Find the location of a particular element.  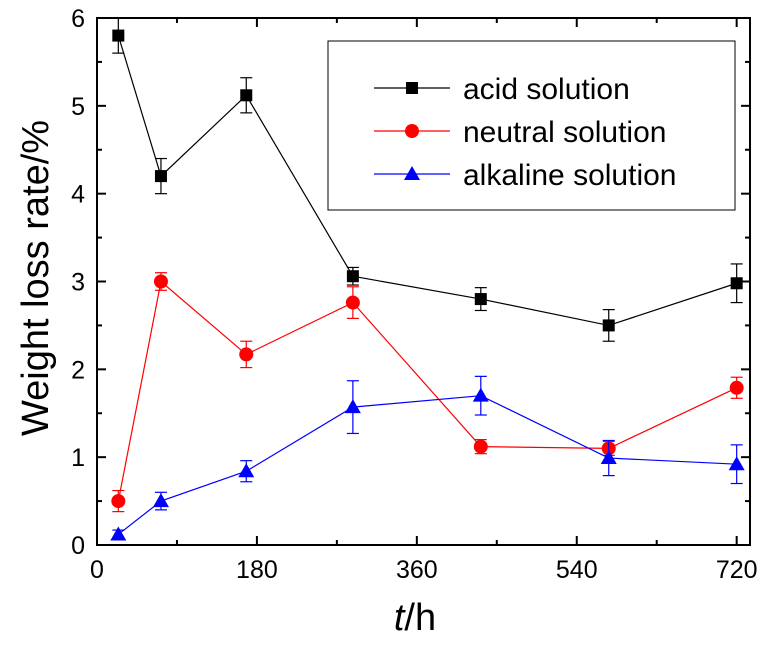

x-axis-title-variable: t is located at coordinates (400, 618).